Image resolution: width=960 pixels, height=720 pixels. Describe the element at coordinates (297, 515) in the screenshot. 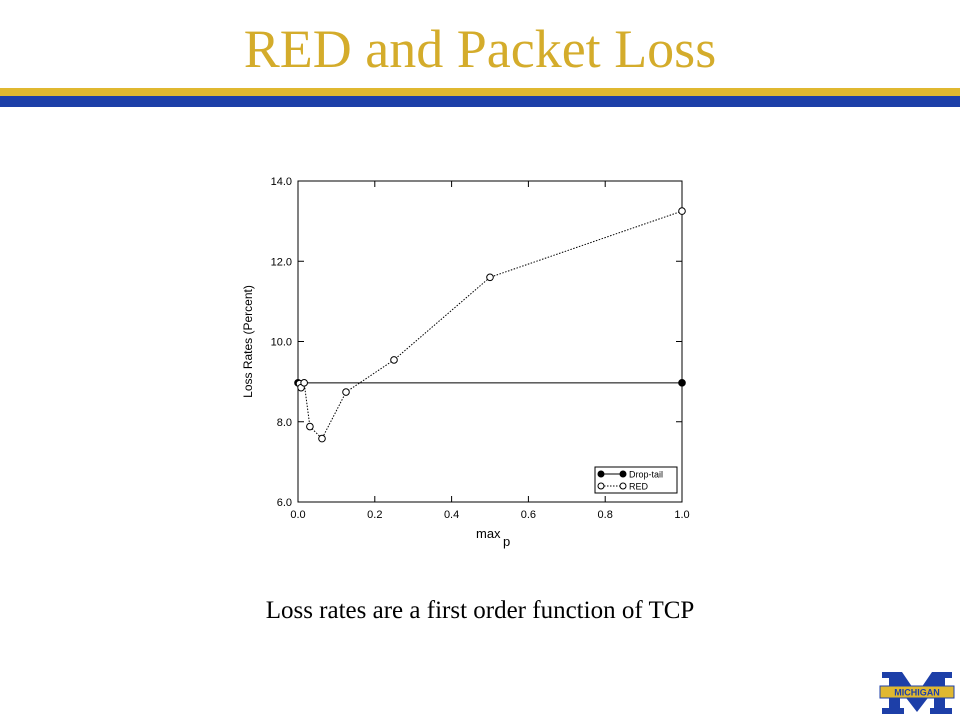

I see `x-tick-label: 0.0` at that location.